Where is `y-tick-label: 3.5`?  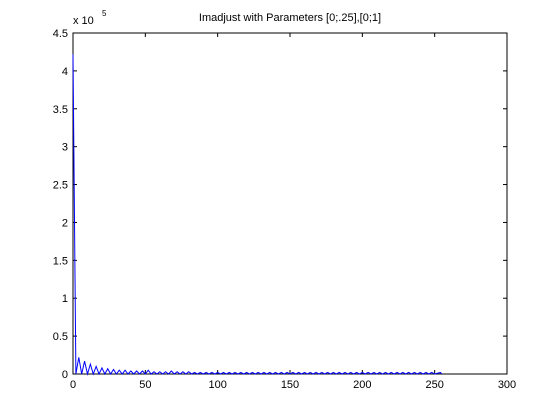
y-tick-label: 3.5 is located at coordinates (60, 110).